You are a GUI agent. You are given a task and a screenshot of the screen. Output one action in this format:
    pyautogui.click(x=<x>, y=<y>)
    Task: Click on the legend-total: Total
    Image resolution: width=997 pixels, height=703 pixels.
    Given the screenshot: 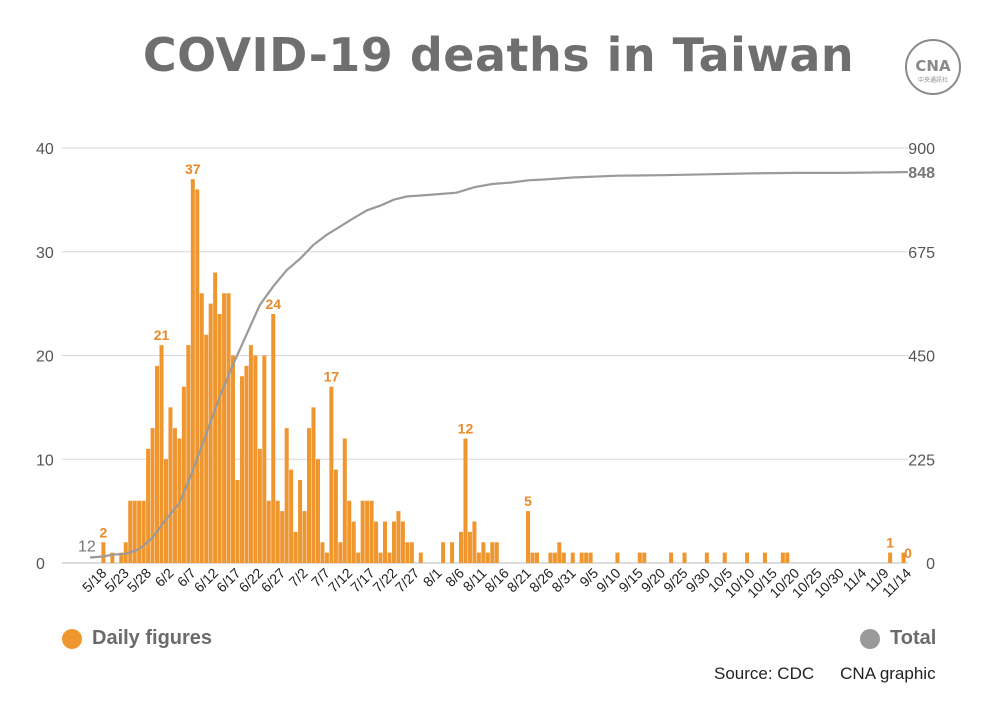 What is the action you would take?
    pyautogui.click(x=898, y=638)
    